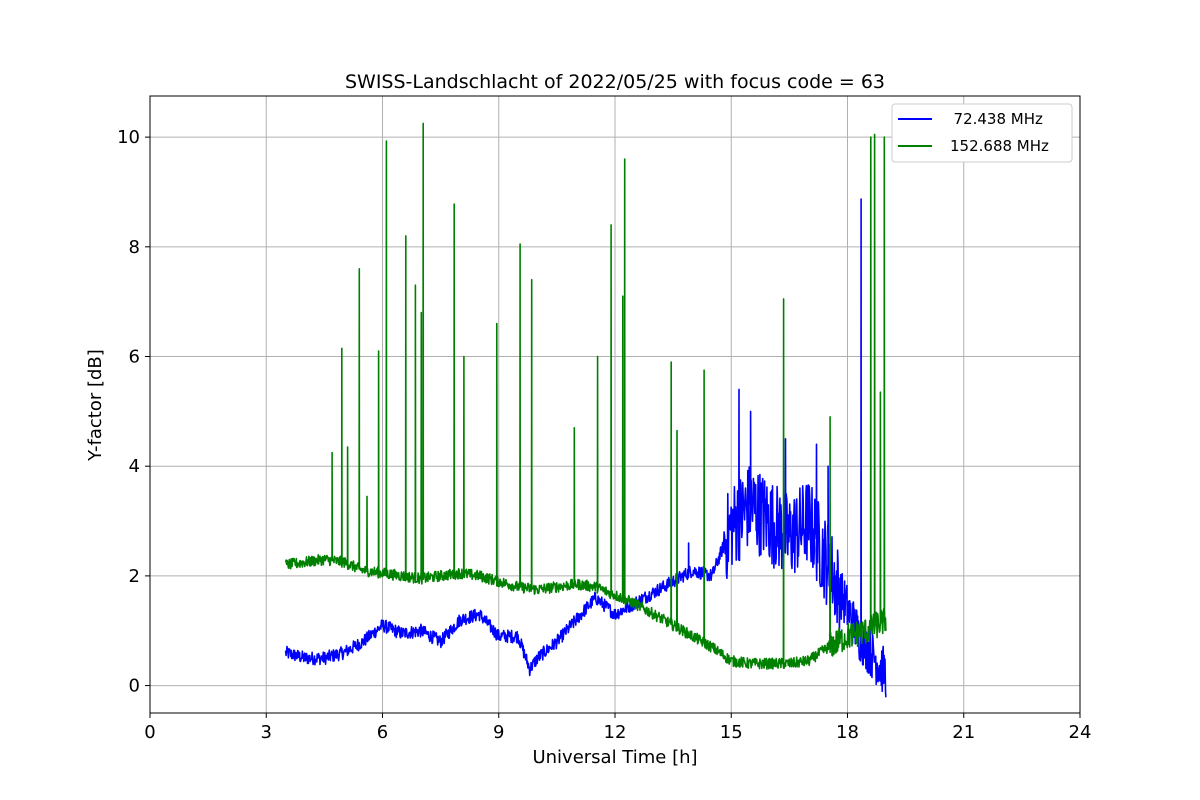 This screenshot has height=800, width=1200. What do you see at coordinates (134, 466) in the screenshot?
I see `y-tick-label: 4` at bounding box center [134, 466].